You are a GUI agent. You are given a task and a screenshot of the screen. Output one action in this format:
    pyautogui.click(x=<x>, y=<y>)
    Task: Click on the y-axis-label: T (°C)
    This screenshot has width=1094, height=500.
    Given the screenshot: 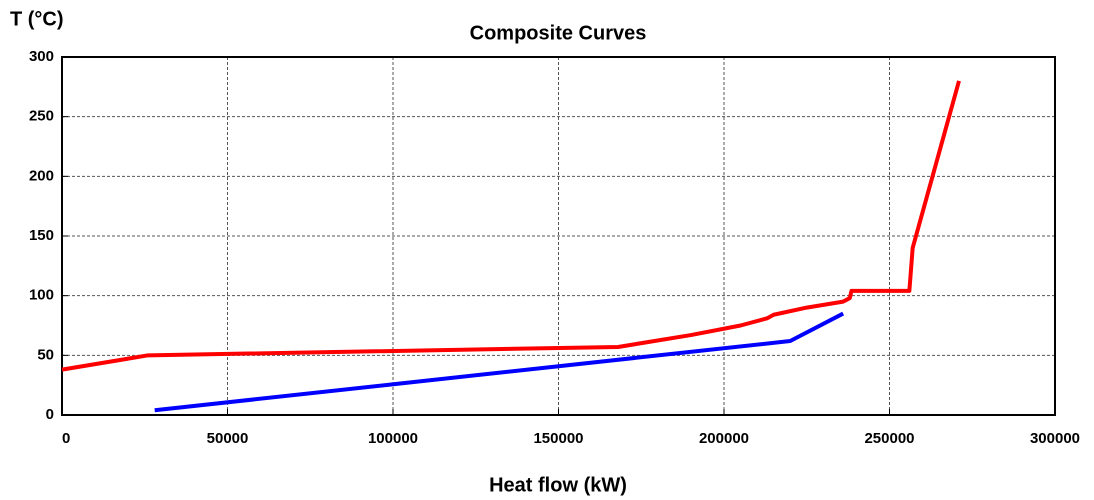 What is the action you would take?
    pyautogui.click(x=37, y=19)
    